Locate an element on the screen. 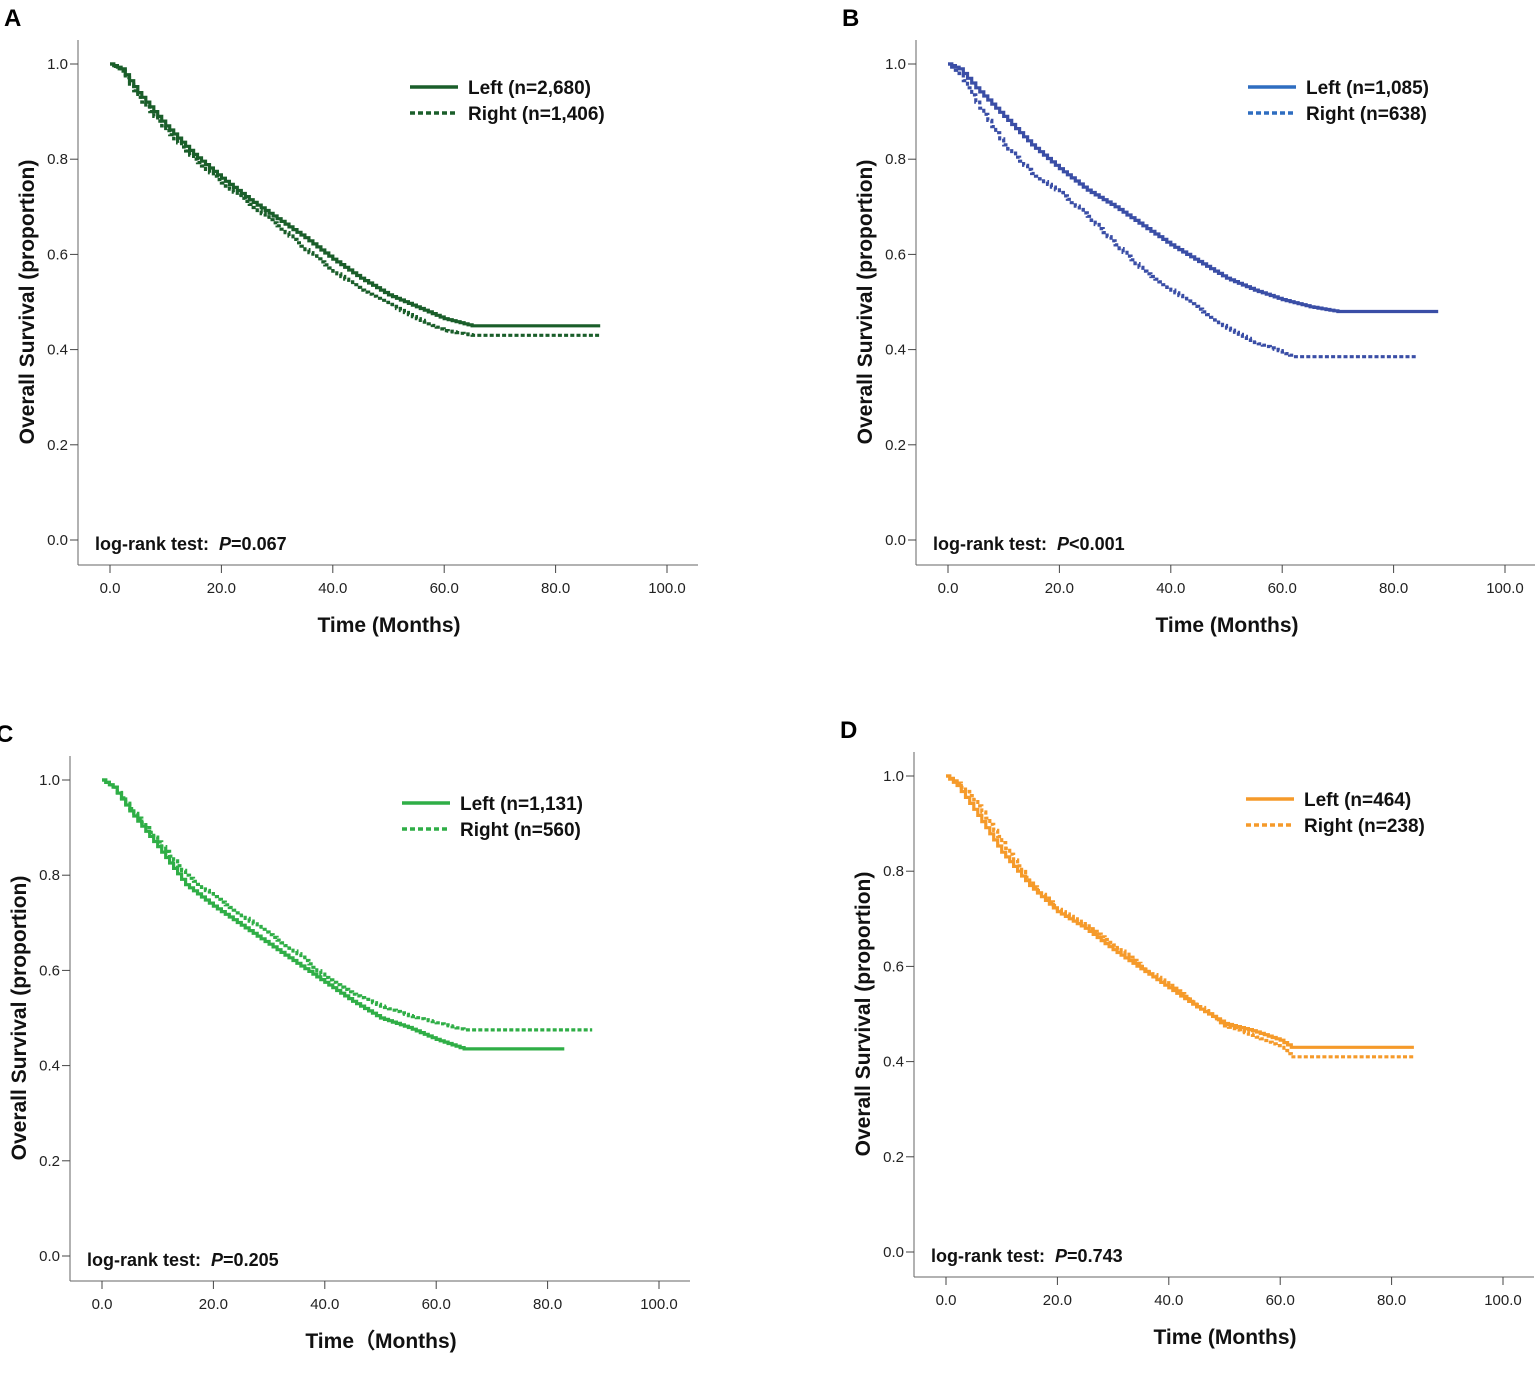 The image size is (1535, 1398). legend-label: Left (n=2,680) is located at coordinates (529, 88).